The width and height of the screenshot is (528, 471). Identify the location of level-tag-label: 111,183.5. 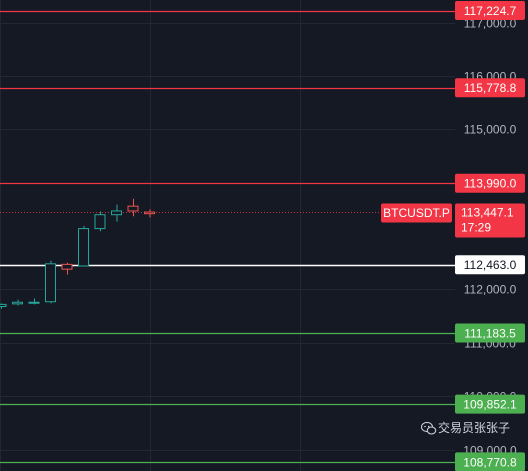
(490, 334).